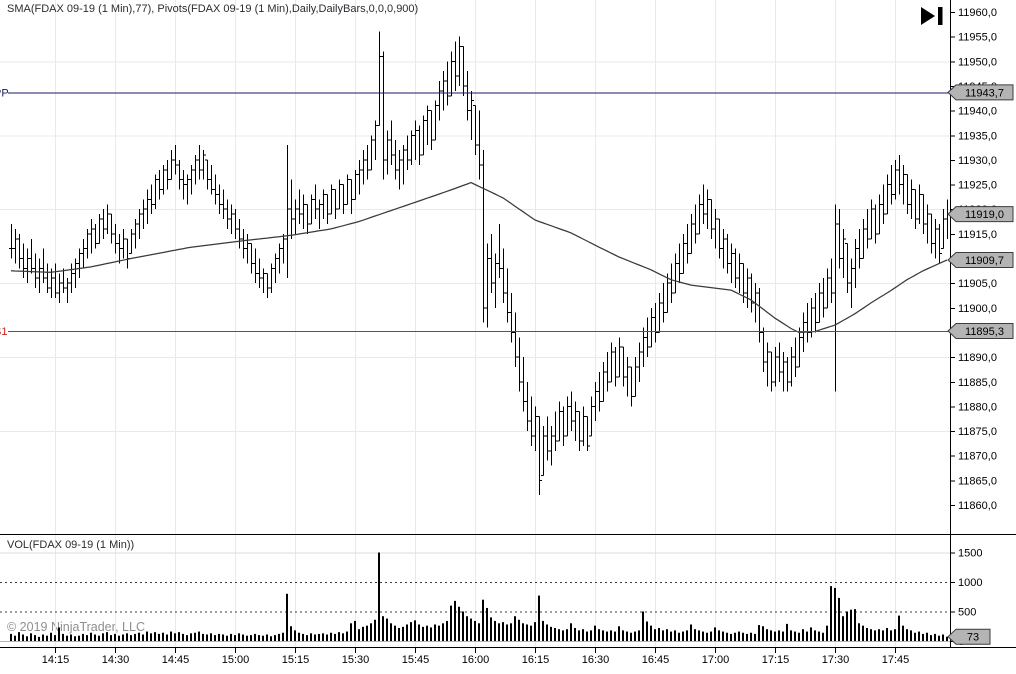 The image size is (1016, 674). I want to click on go-to-last-bar-button, so click(934, 17).